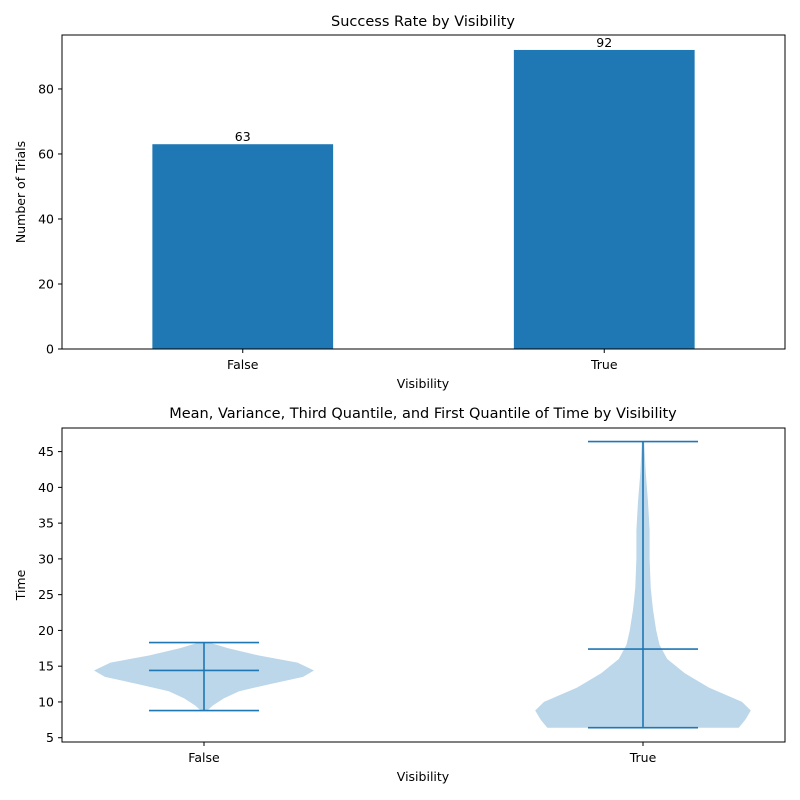 This screenshot has height=800, width=800. What do you see at coordinates (243, 364) in the screenshot?
I see `bar-x-tick-label-false: False` at bounding box center [243, 364].